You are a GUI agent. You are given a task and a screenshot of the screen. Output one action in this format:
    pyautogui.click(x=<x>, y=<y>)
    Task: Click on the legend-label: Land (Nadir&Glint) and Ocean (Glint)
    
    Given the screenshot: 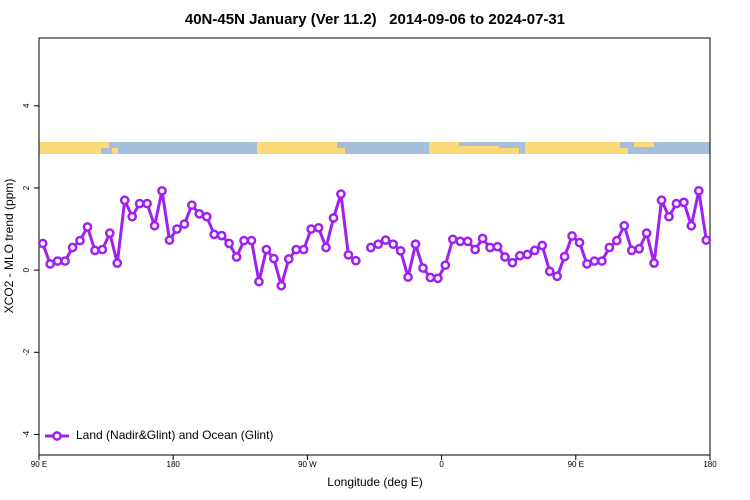 What is the action you would take?
    pyautogui.click(x=174, y=435)
    